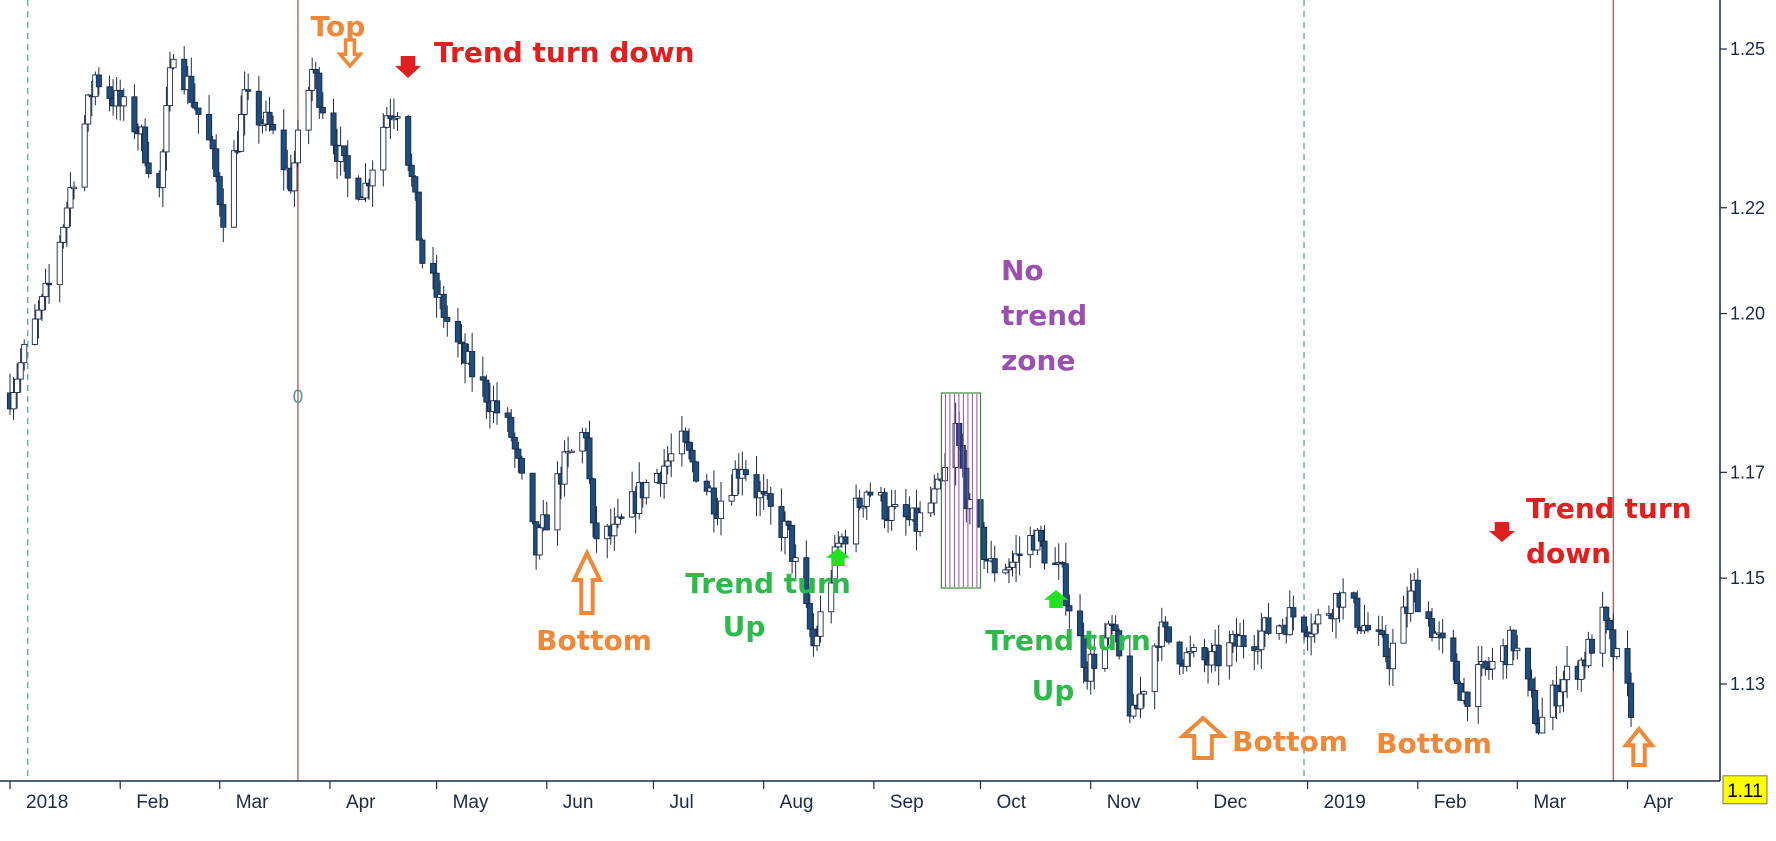  I want to click on y-tick-label: 1.17, so click(1747, 472).